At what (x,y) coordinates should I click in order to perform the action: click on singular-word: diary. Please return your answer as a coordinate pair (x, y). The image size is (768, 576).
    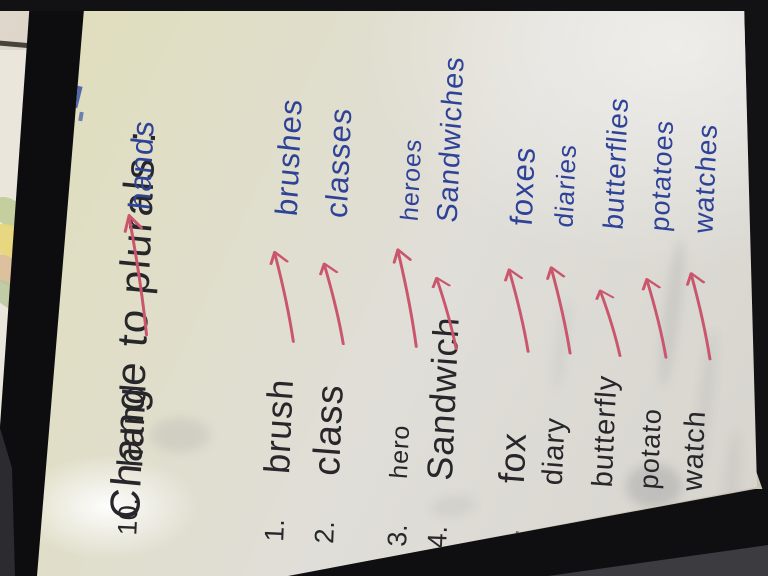
    Looking at the image, I should click on (554, 451).